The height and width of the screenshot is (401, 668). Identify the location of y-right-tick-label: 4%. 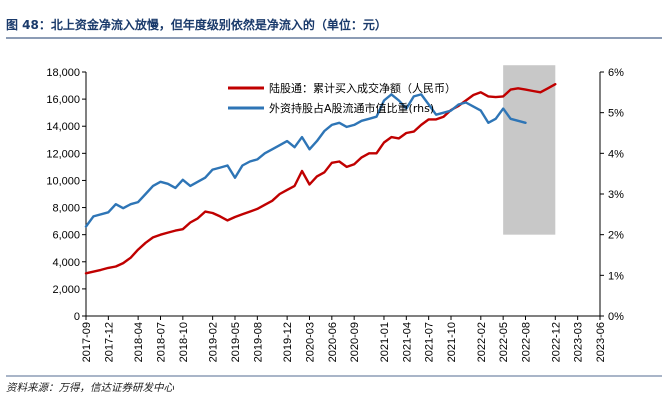
(616, 154).